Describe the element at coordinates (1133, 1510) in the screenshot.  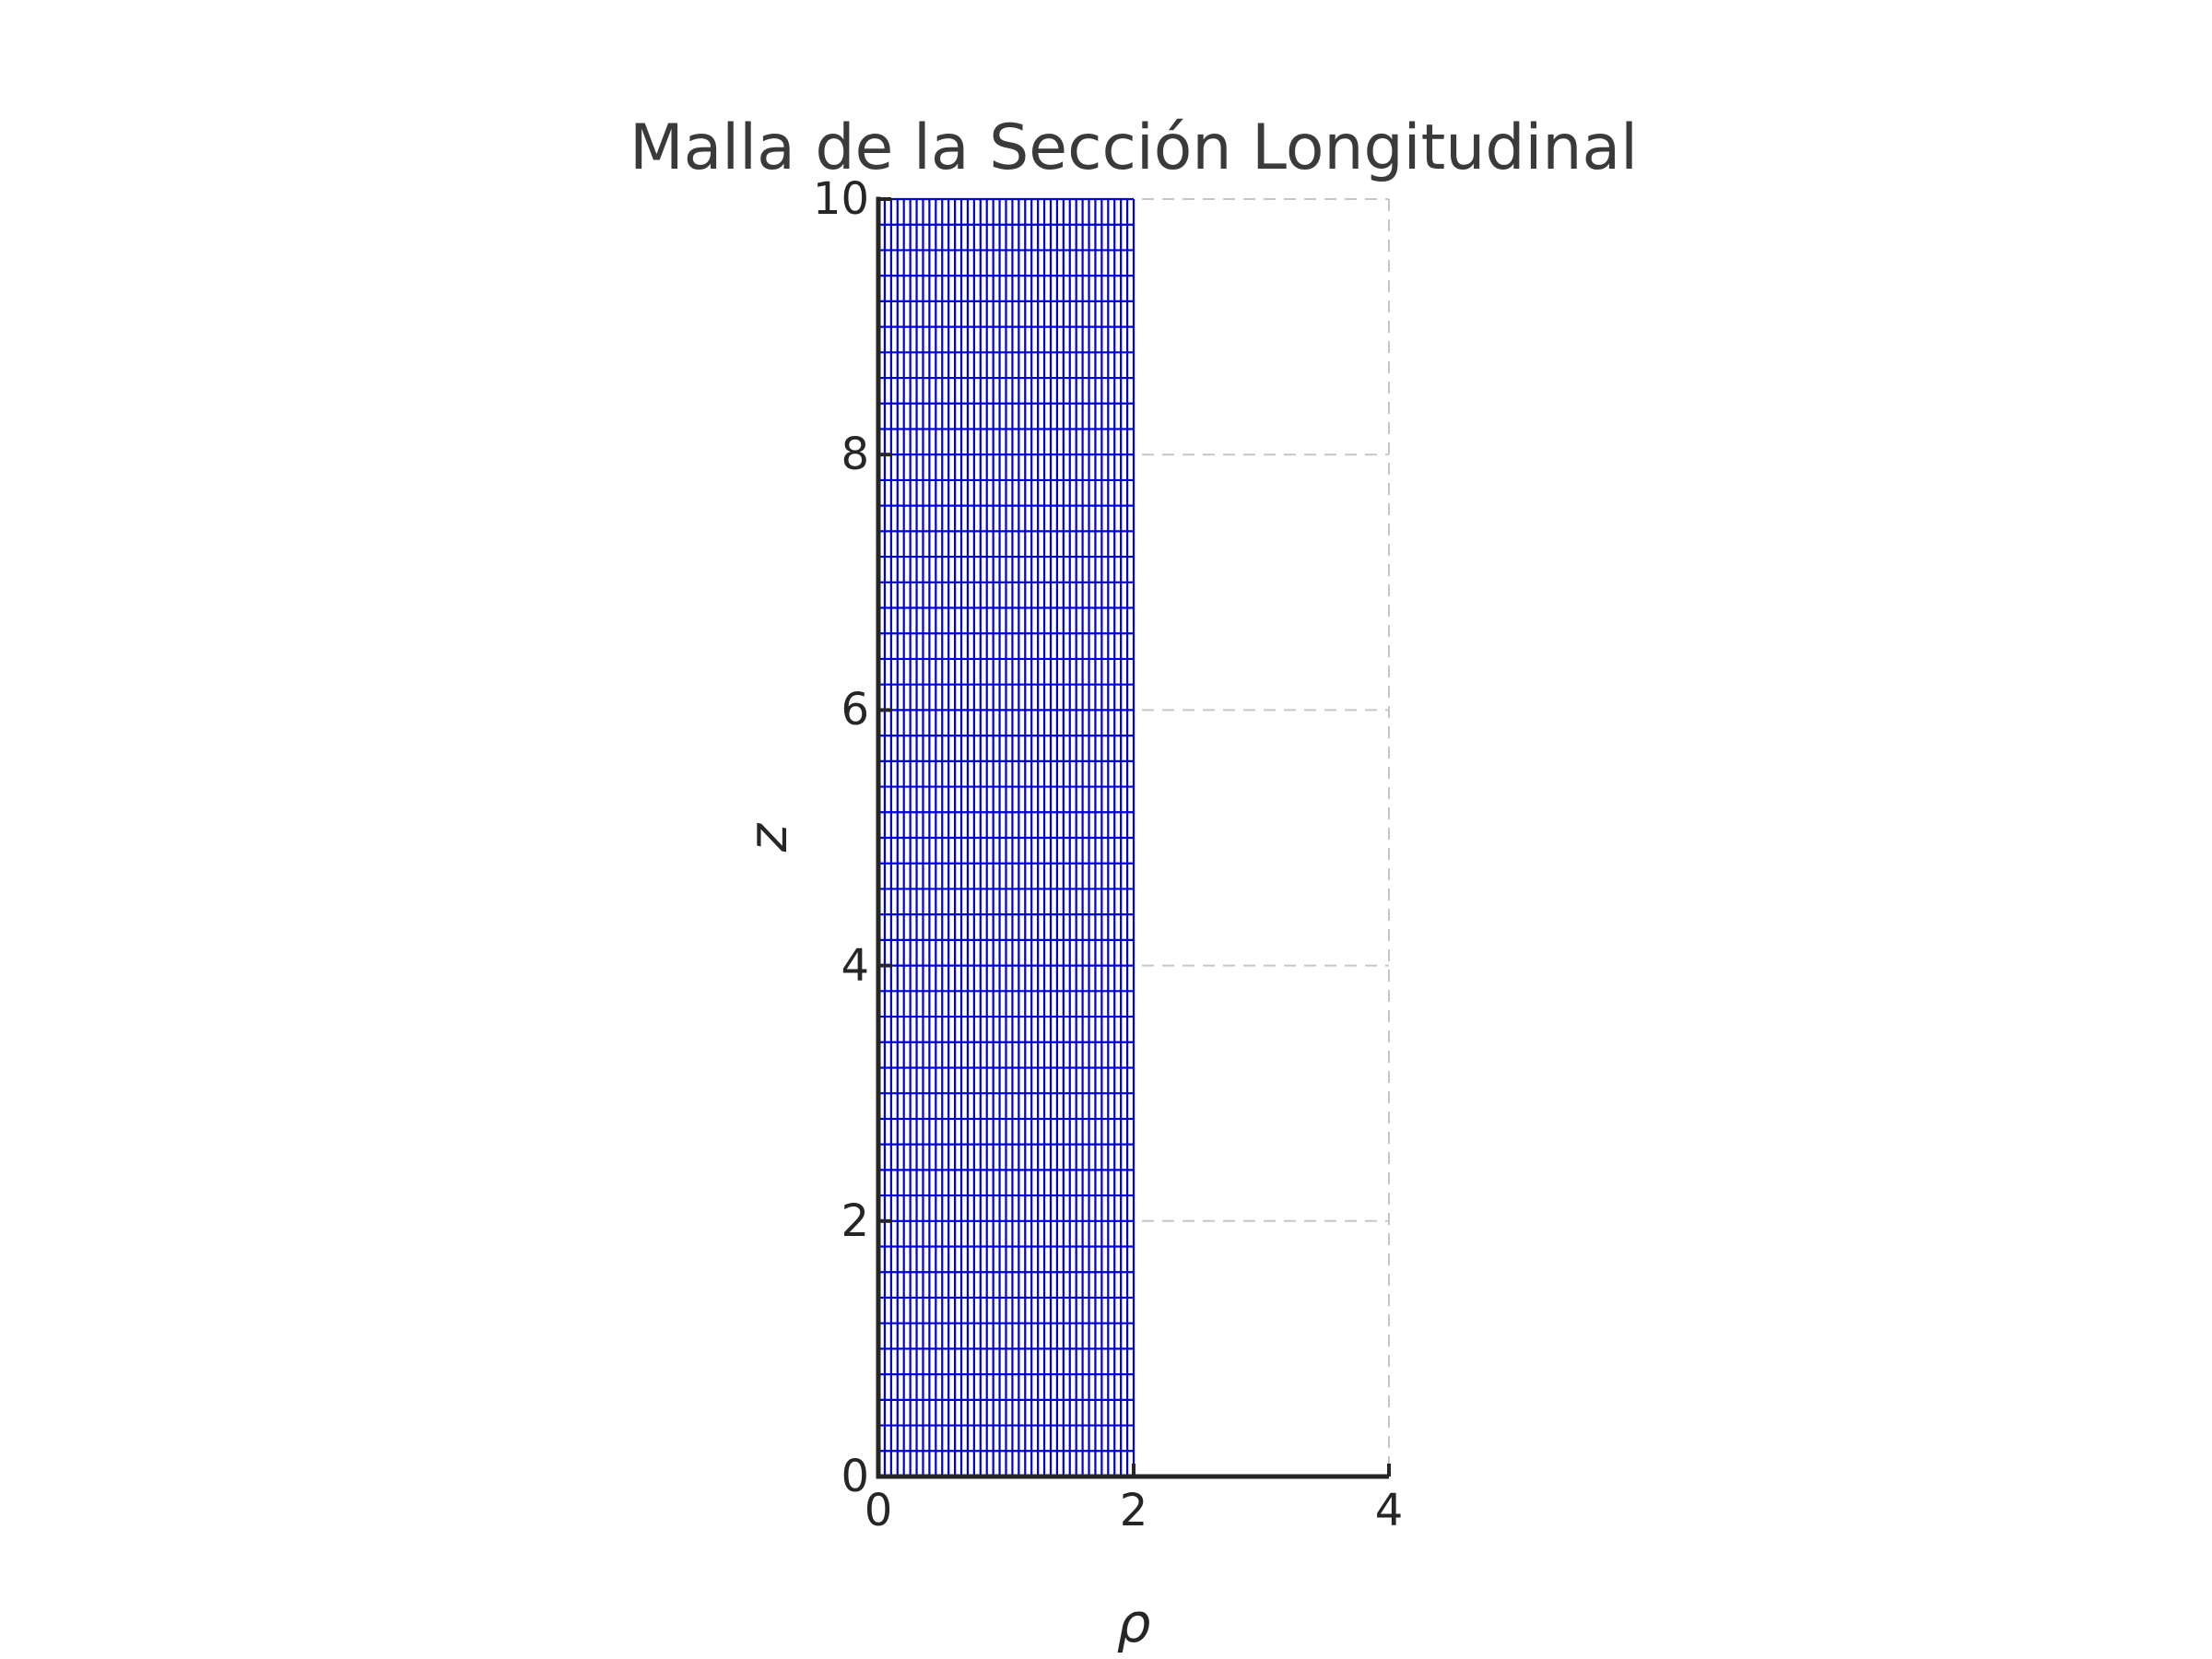
I see `x-tick-label: 2` at that location.